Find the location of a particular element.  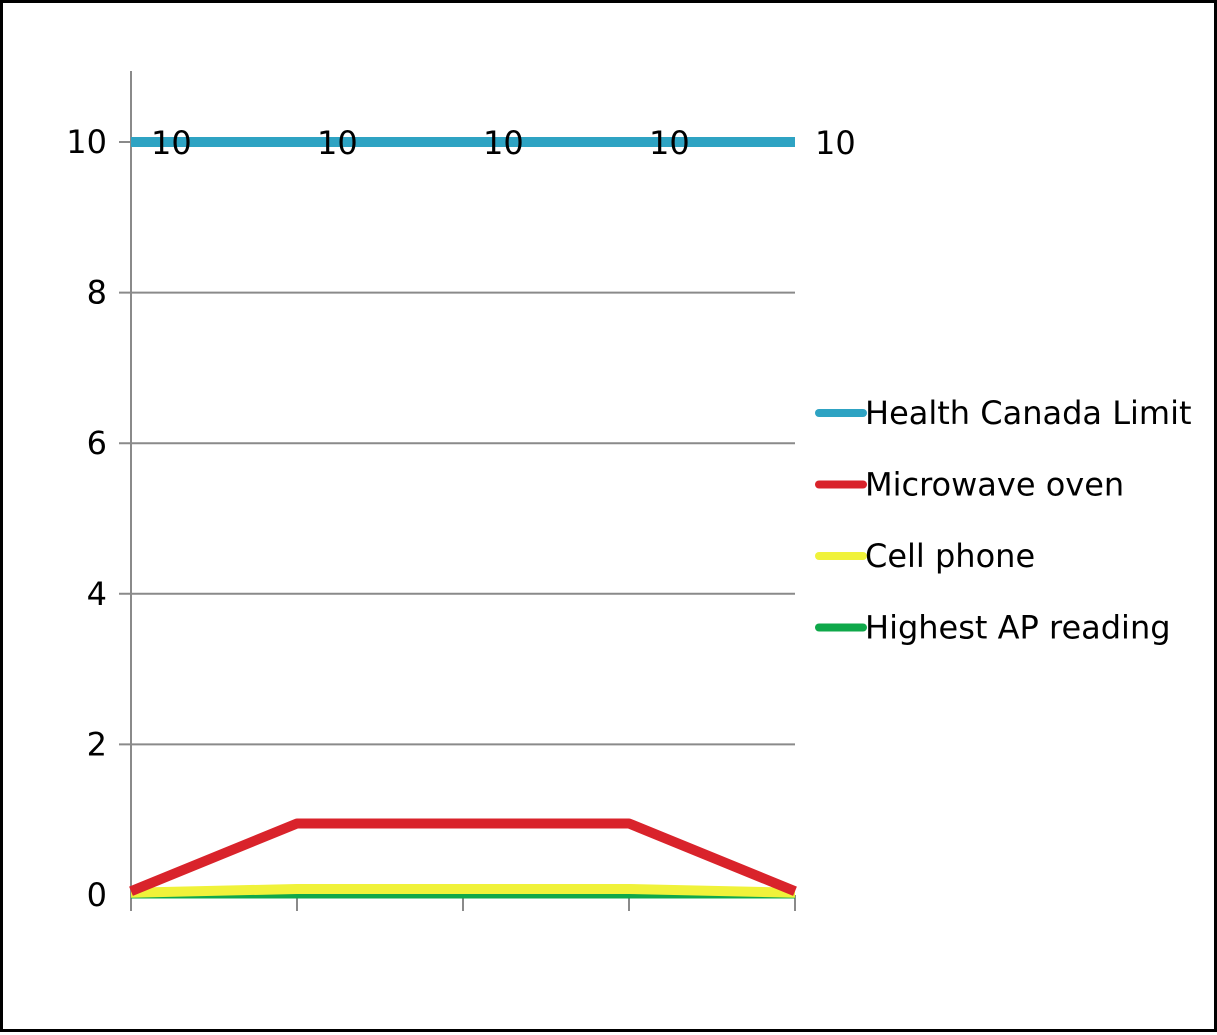

legend-label-1: Health Canada Limit is located at coordinates (1028, 413).